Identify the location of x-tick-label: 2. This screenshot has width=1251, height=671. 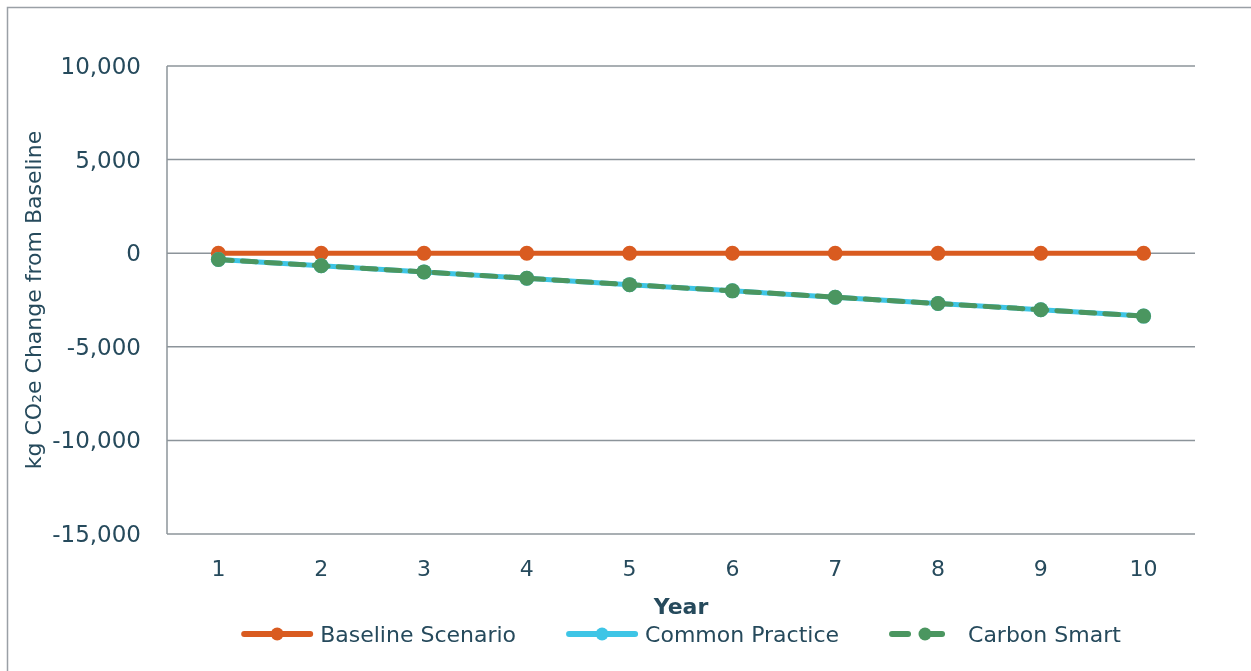
(321, 568).